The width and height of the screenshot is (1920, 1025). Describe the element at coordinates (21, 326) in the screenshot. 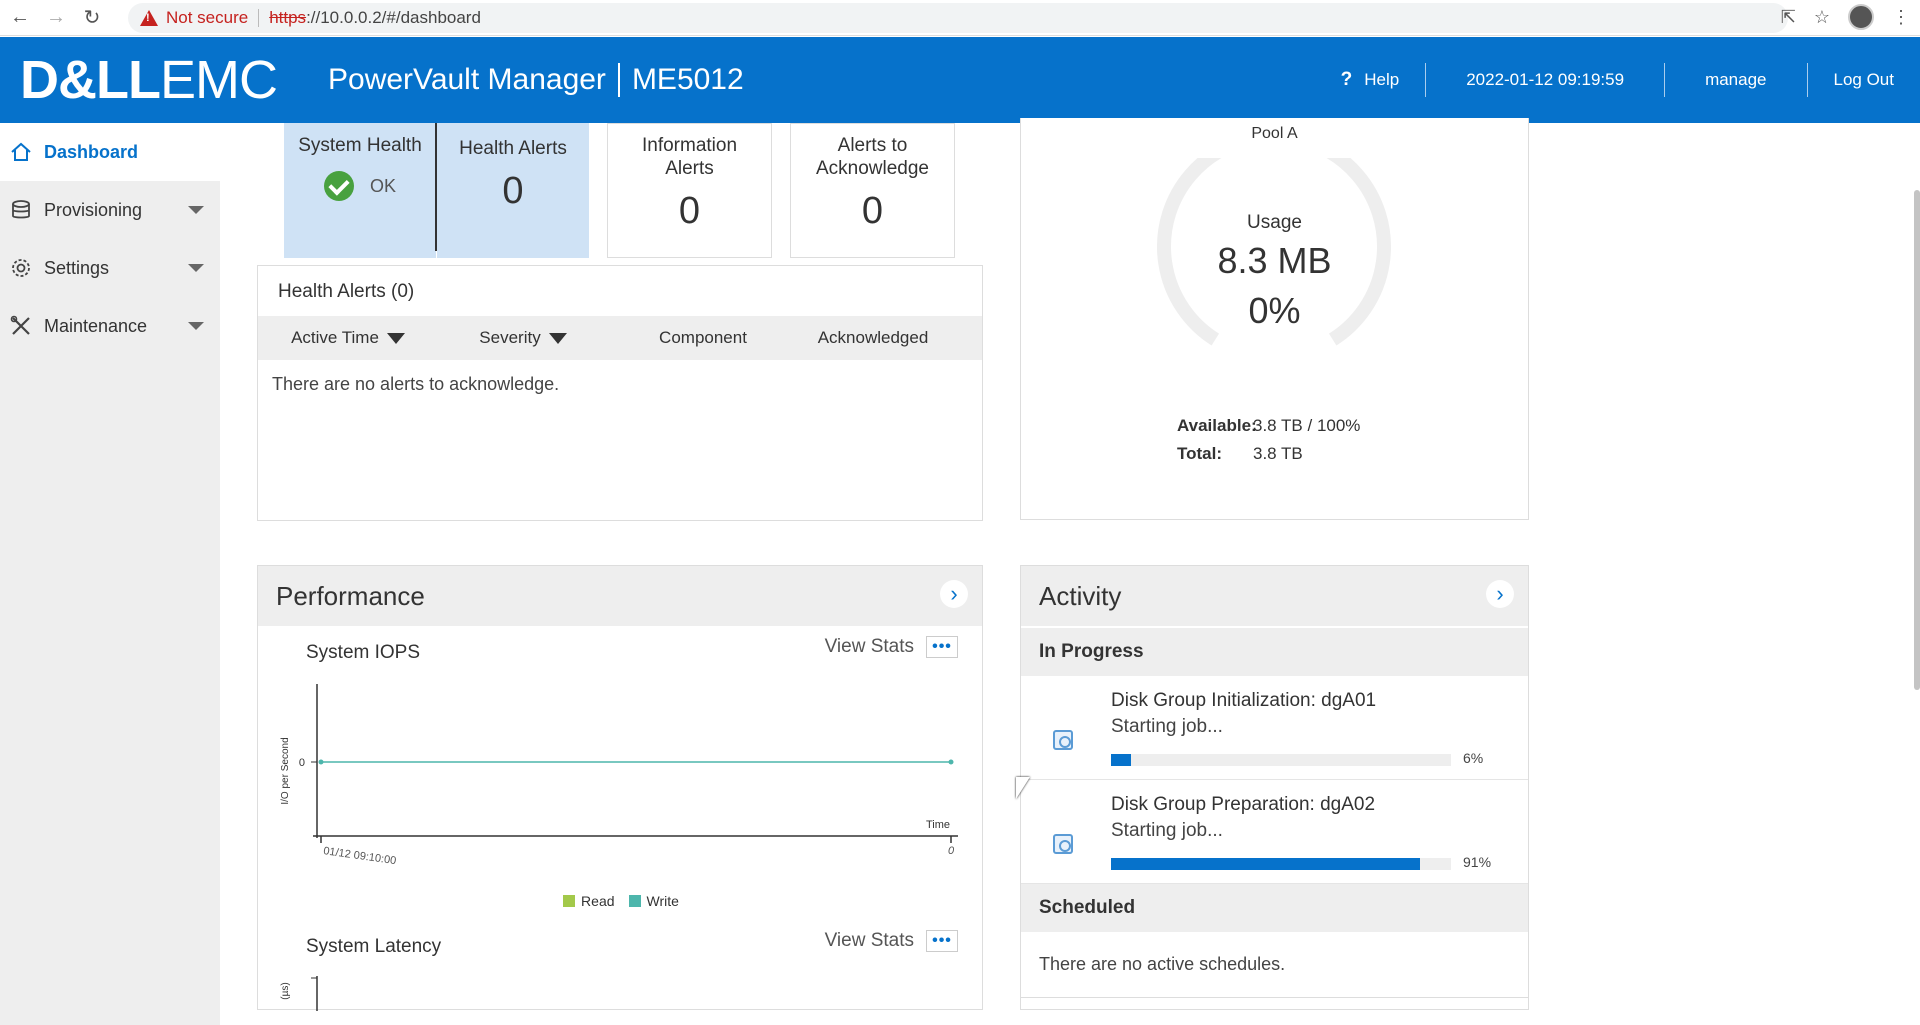

I see `tools-icon` at that location.